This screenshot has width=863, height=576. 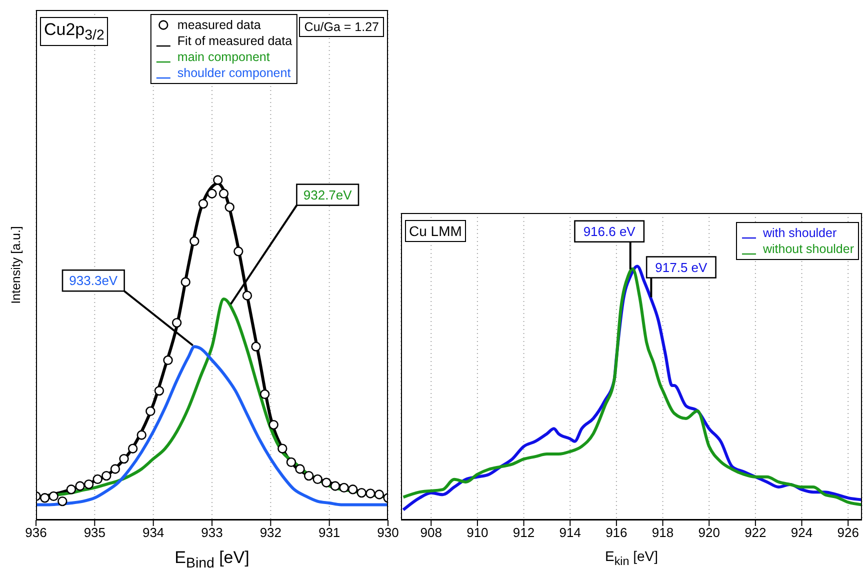 I want to click on x-axis-title: E$_{Bind}$ [eV], so click(x=212, y=560).